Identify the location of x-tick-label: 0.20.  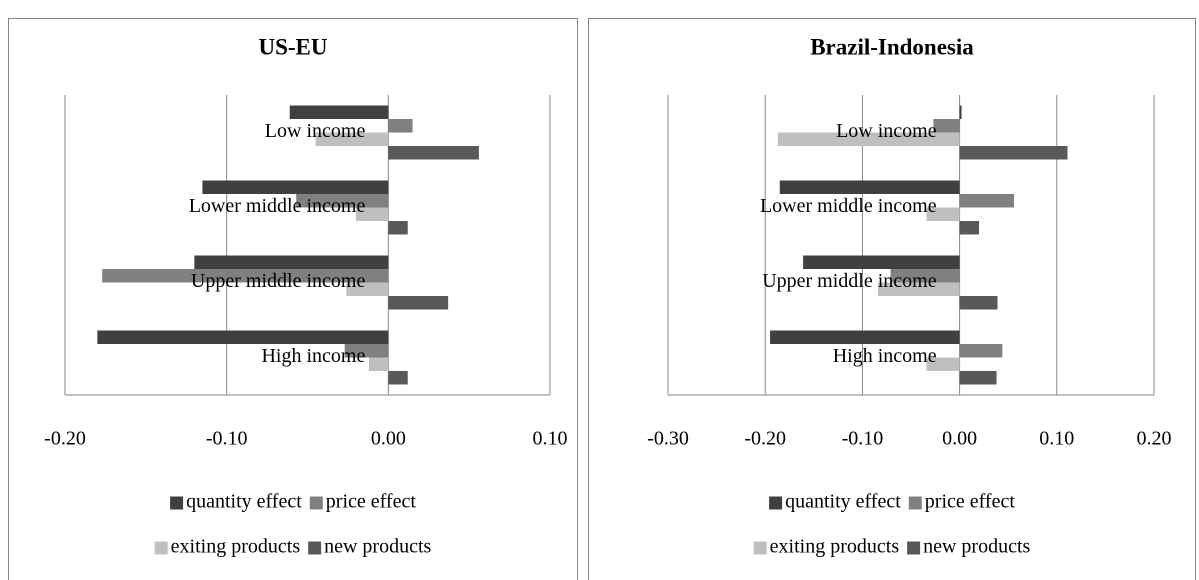
(1154, 439).